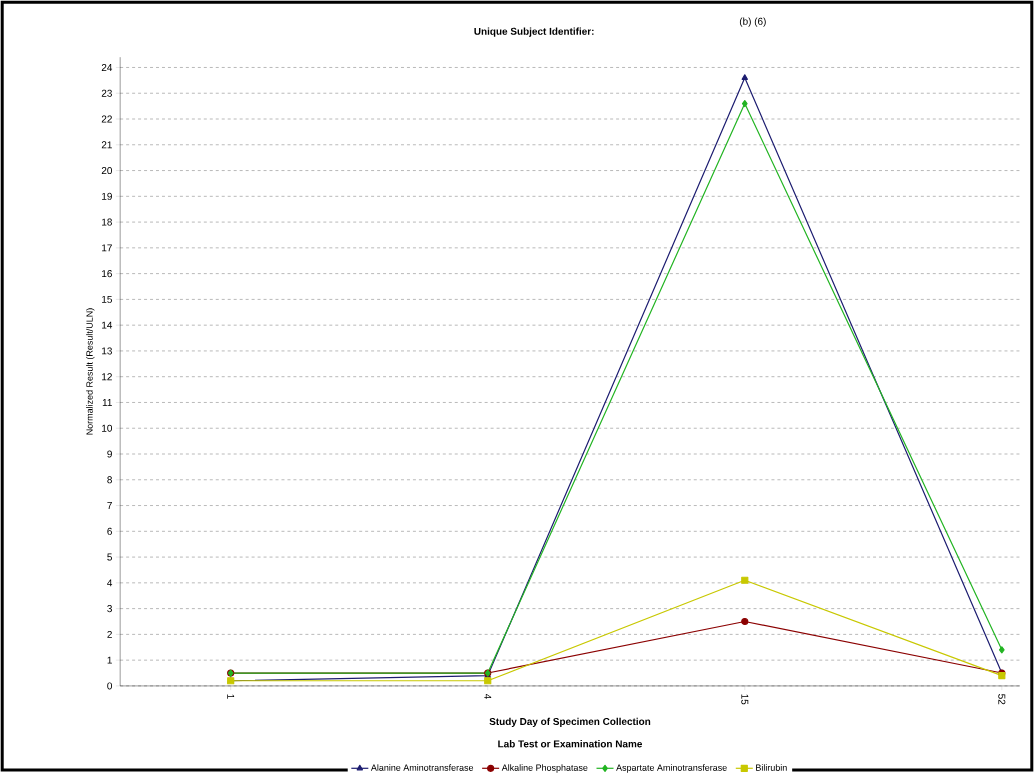  Describe the element at coordinates (107, 248) in the screenshot. I see `y-tick-label: 17` at that location.